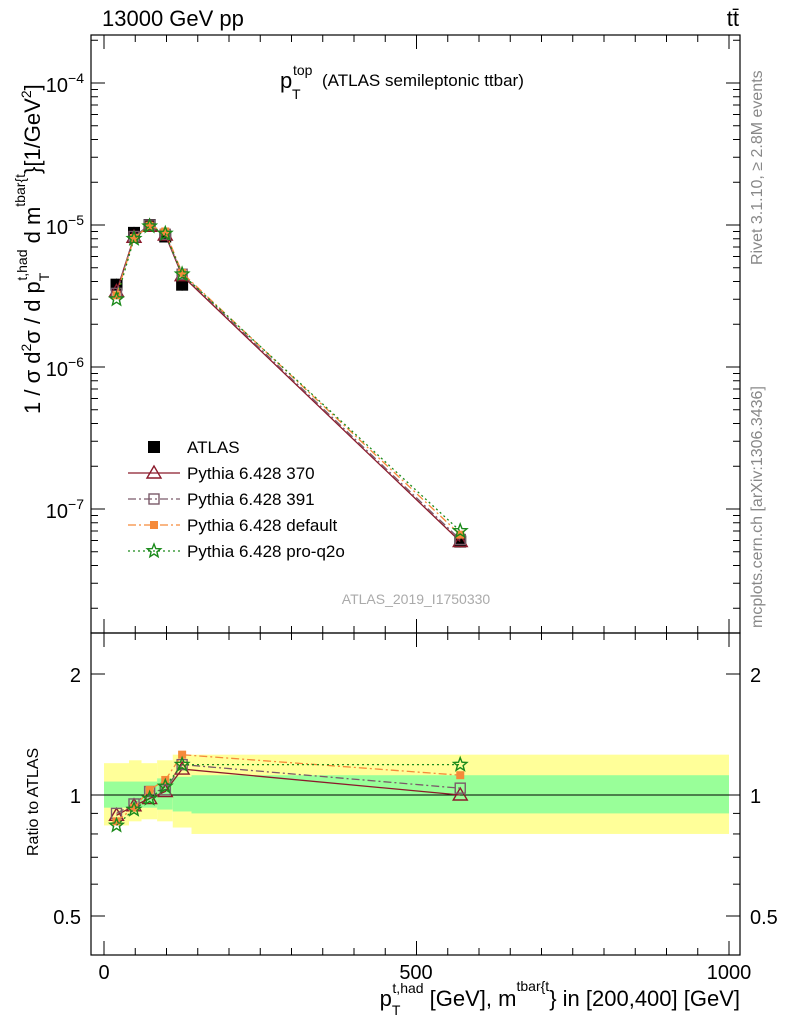 Image resolution: width=786 pixels, height=1024 pixels. I want to click on main-plot-series, so click(288, 382).